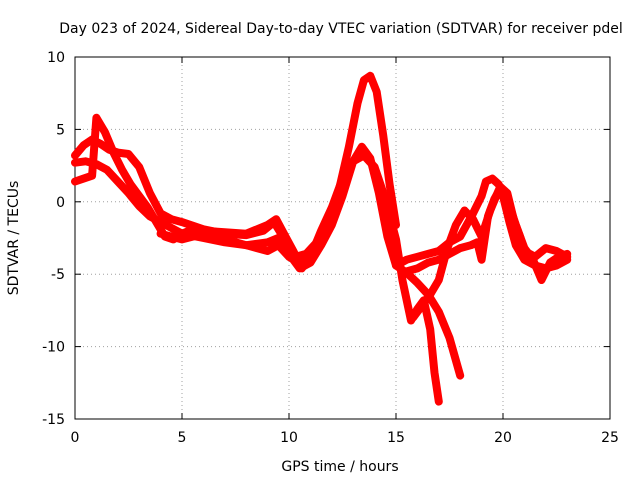 This screenshot has width=640, height=480. Describe the element at coordinates (182, 438) in the screenshot. I see `x-tick-label: 5` at that location.